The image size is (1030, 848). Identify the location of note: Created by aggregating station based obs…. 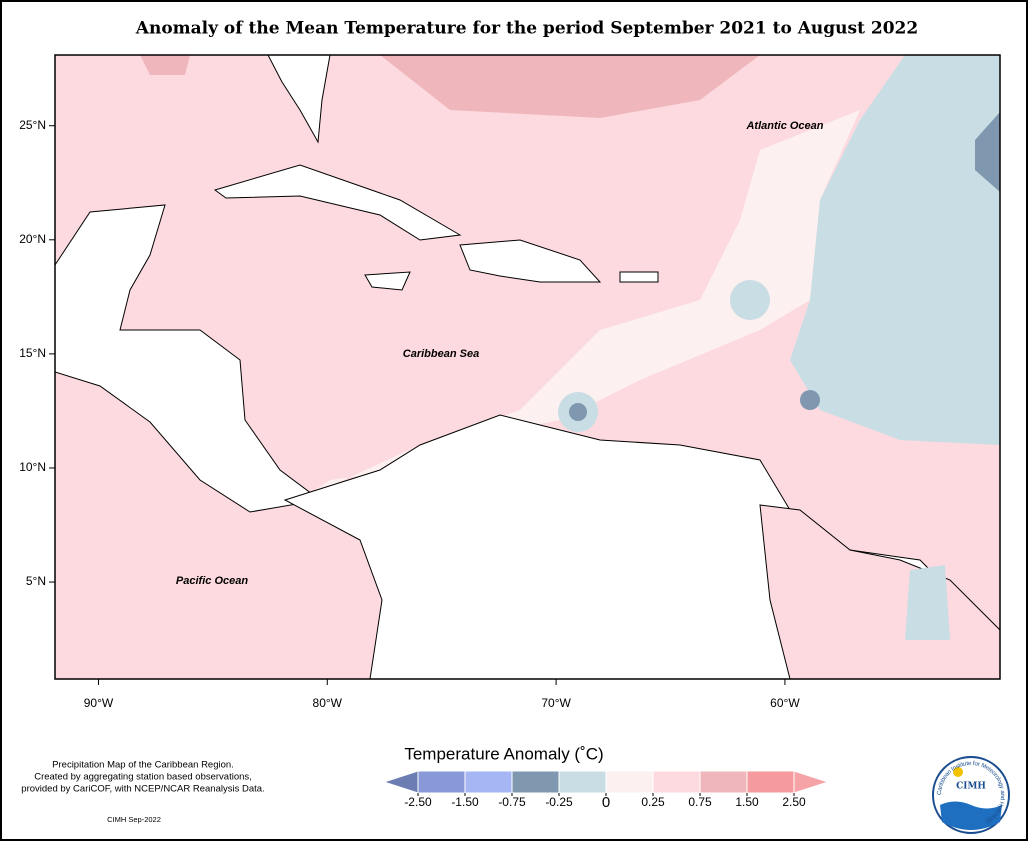
(143, 777).